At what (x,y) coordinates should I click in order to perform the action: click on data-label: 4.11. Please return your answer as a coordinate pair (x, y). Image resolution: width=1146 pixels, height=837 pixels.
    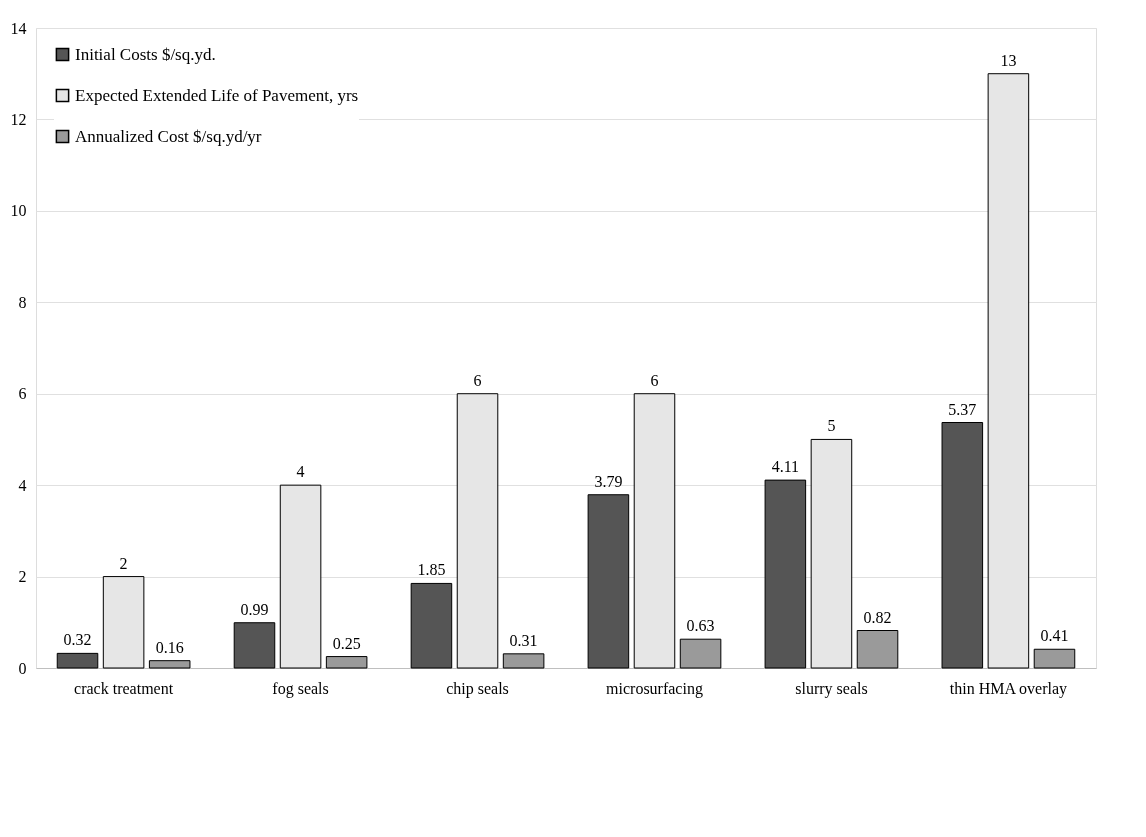
    Looking at the image, I should click on (785, 467).